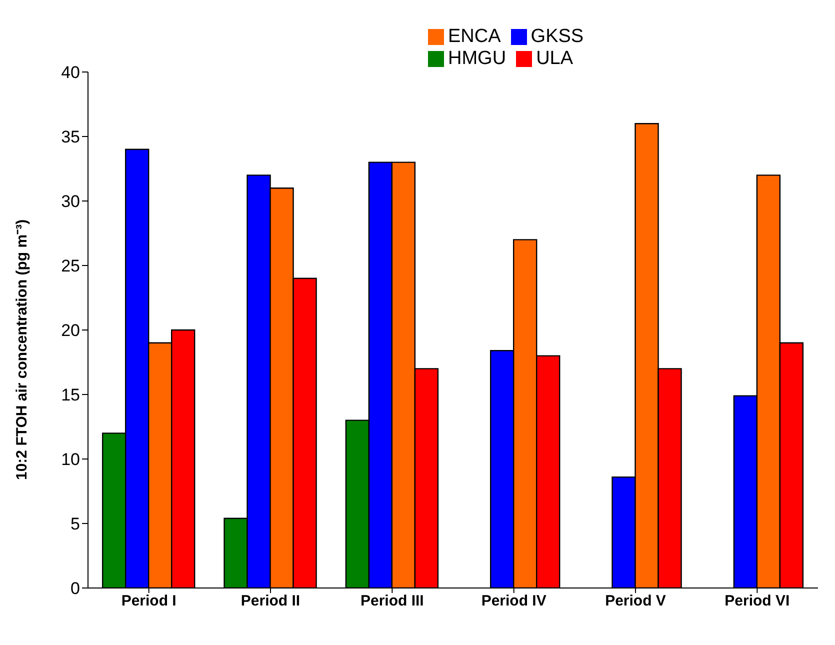 The image size is (835, 645). Describe the element at coordinates (635, 601) in the screenshot. I see `x-tick-label: Period V` at that location.